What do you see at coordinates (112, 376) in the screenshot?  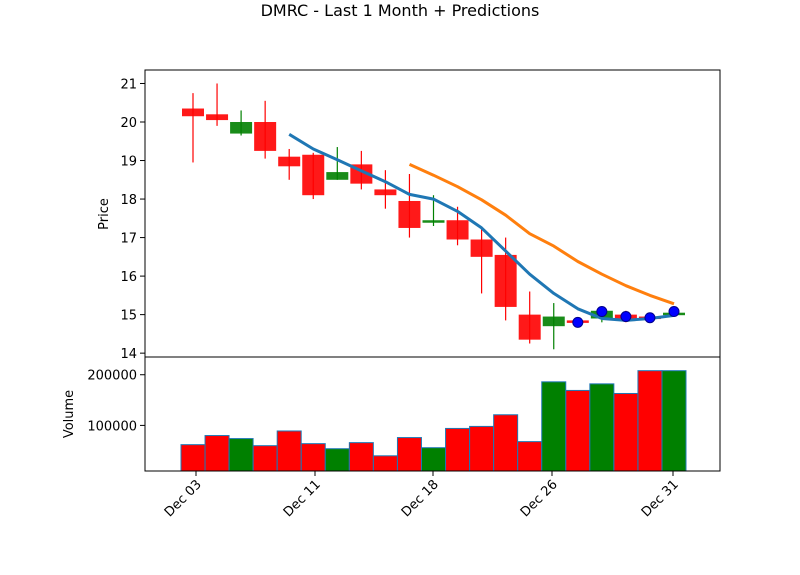 I see `volume-tick-label: 200000` at bounding box center [112, 376].